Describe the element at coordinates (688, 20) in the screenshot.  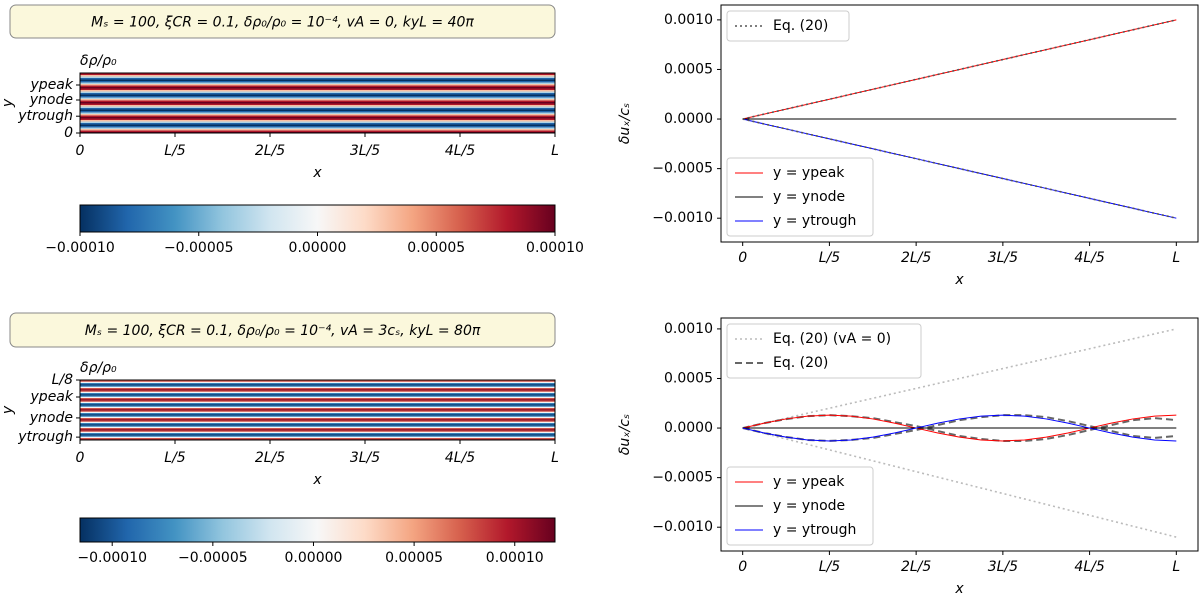
I see `y-tick-label: 0.0010` at that location.